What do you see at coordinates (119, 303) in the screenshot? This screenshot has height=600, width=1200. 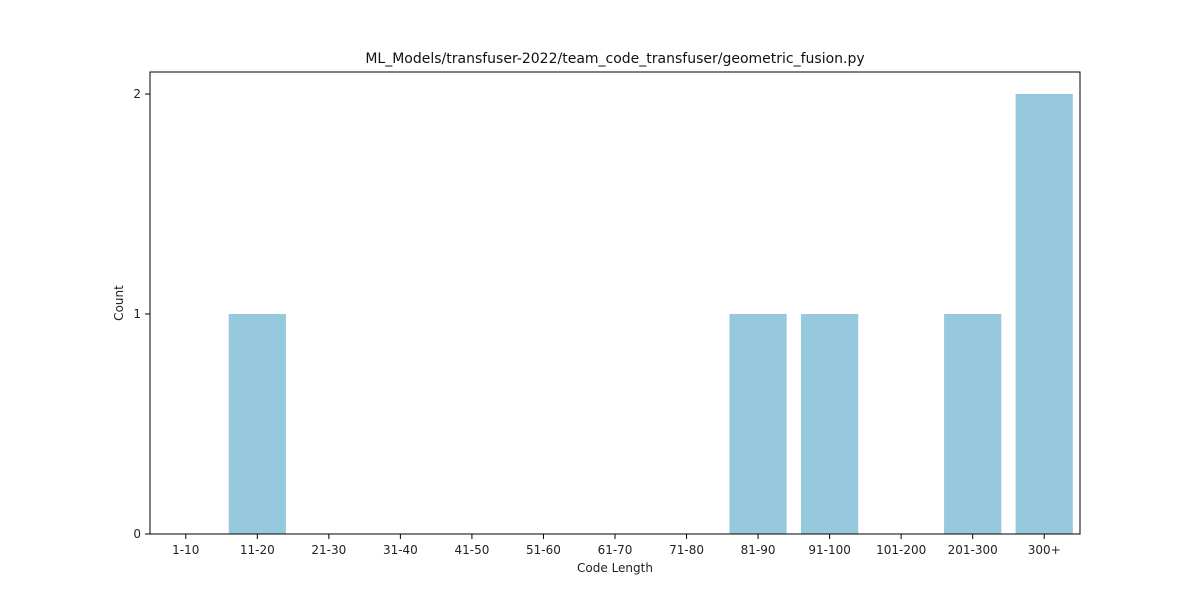 I see `y-axis-label: Count` at bounding box center [119, 303].